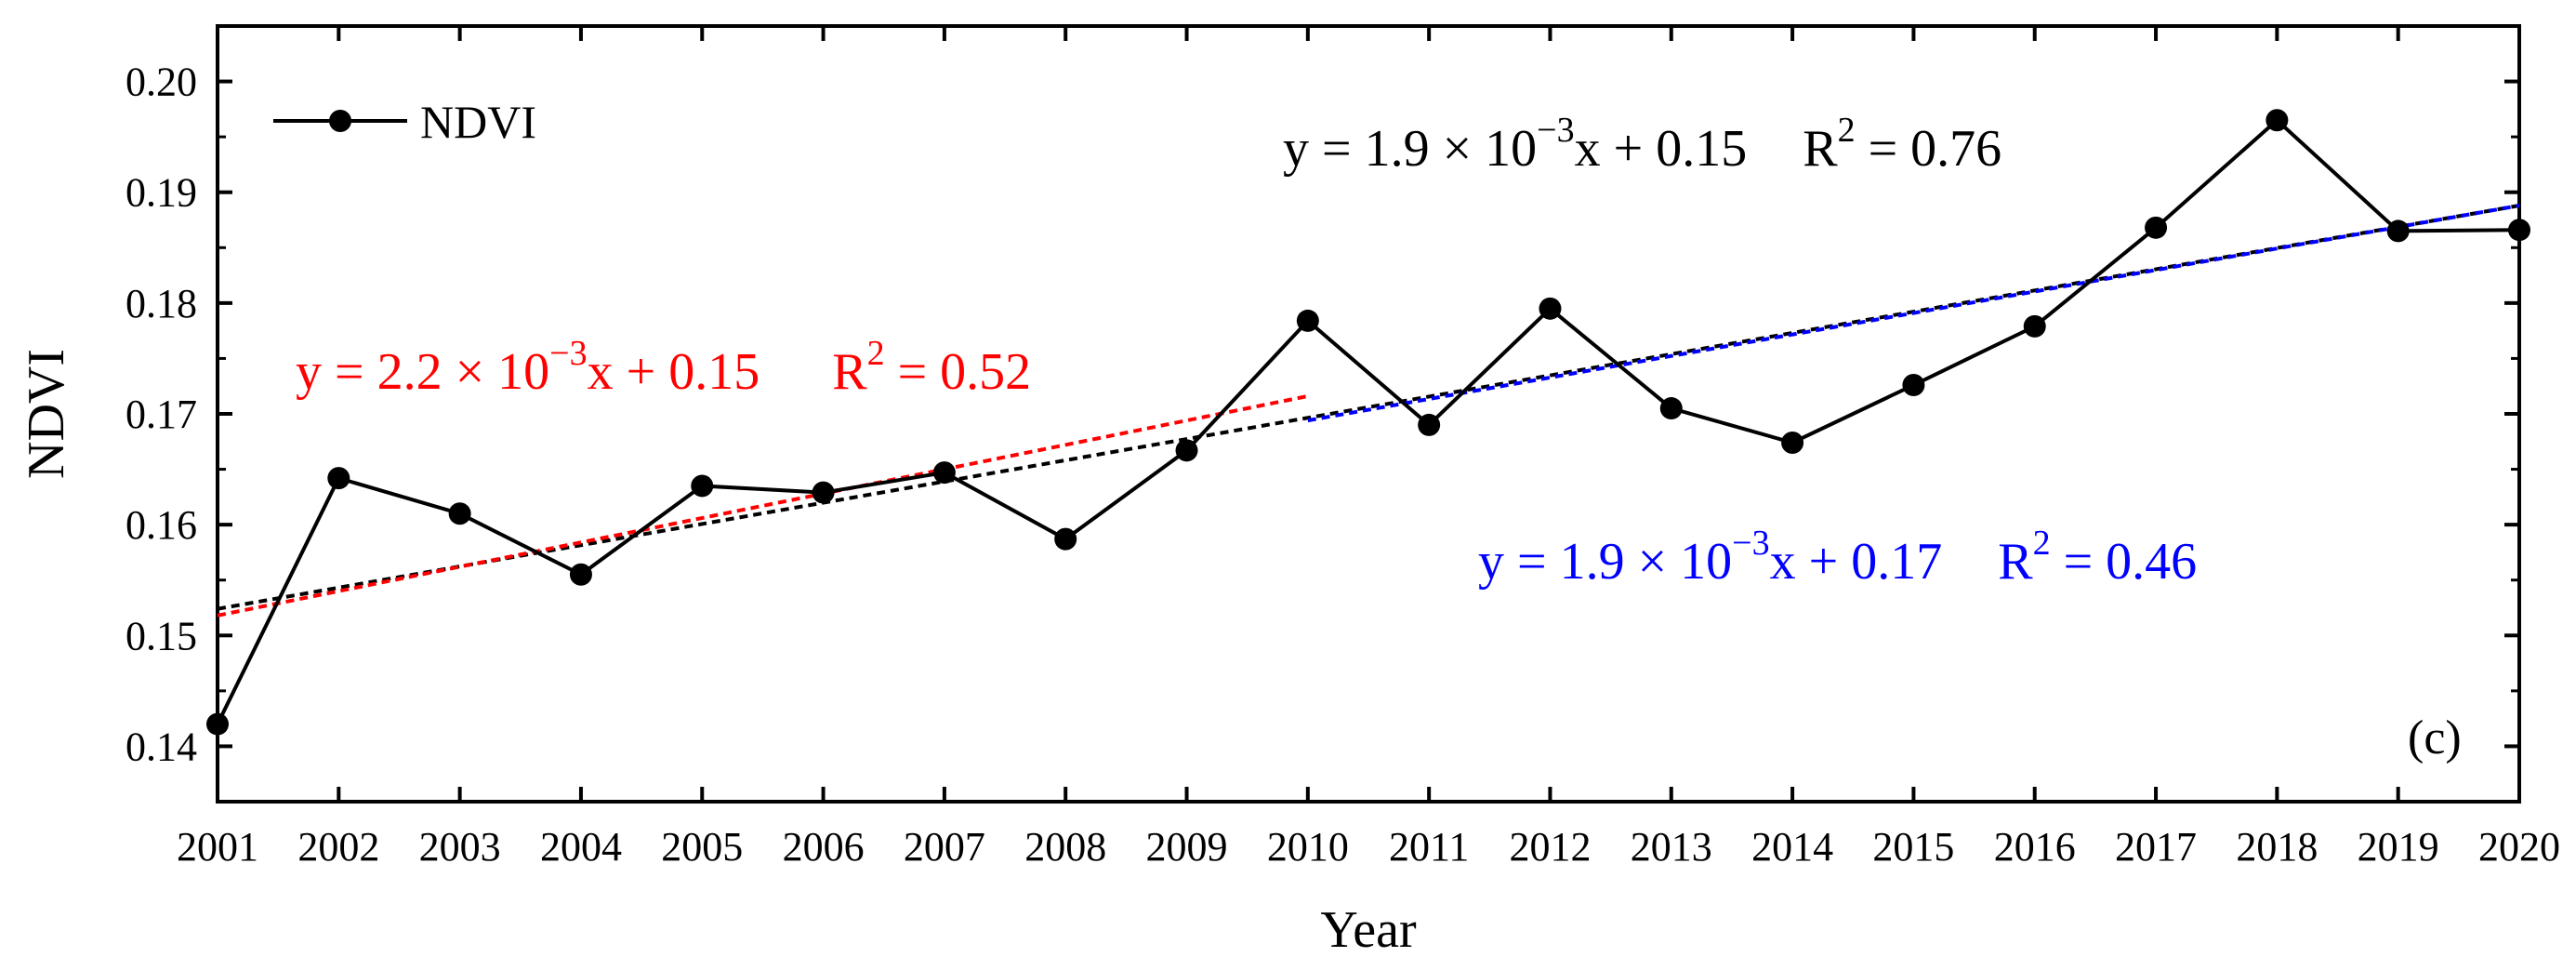 The width and height of the screenshot is (2576, 970). What do you see at coordinates (2519, 847) in the screenshot?
I see `x-tick-label: 2020` at bounding box center [2519, 847].